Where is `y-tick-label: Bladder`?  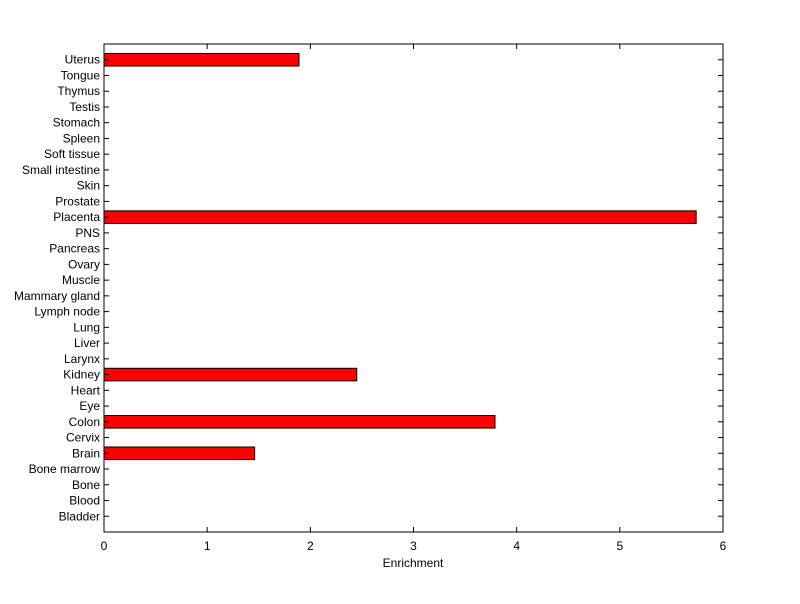
y-tick-label: Bladder is located at coordinates (79, 516).